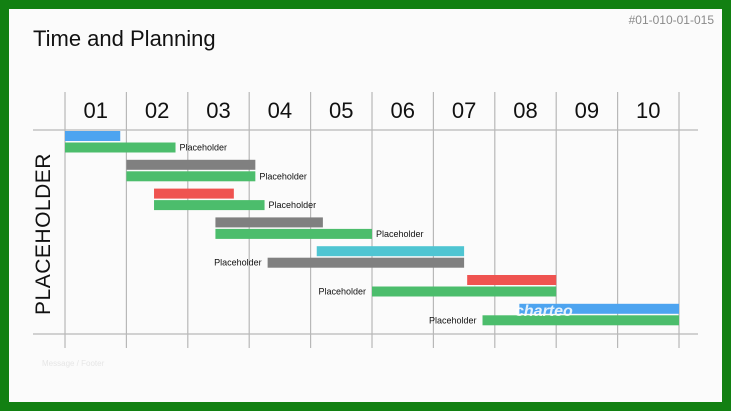 The width and height of the screenshot is (731, 411). What do you see at coordinates (293, 205) in the screenshot?
I see `bar-label-3: Placeholder` at bounding box center [293, 205].